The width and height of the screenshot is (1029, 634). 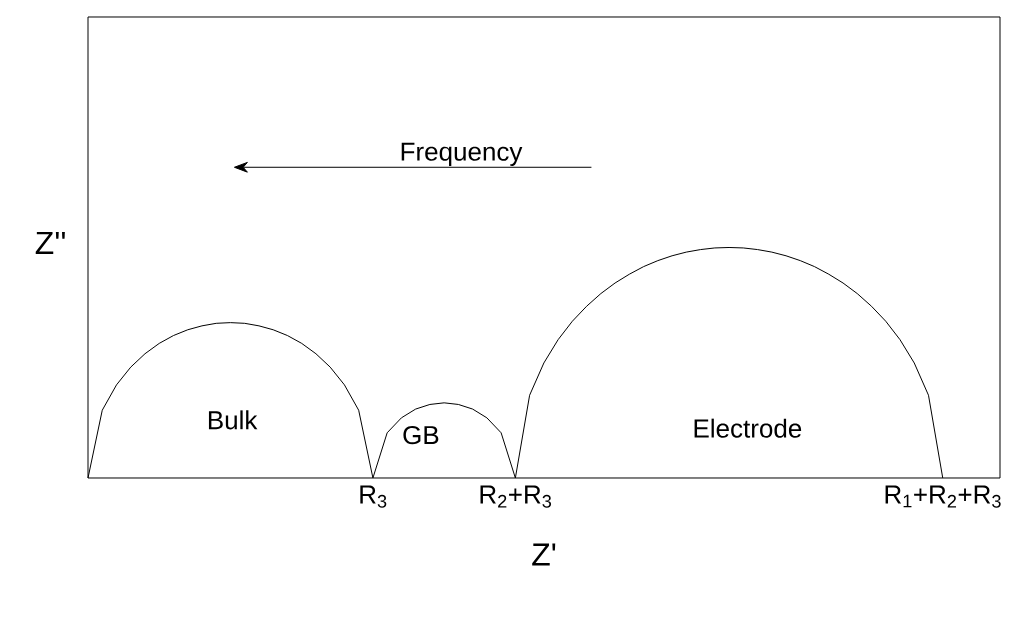 What do you see at coordinates (50, 242) in the screenshot?
I see `y-axis-title: Z''` at bounding box center [50, 242].